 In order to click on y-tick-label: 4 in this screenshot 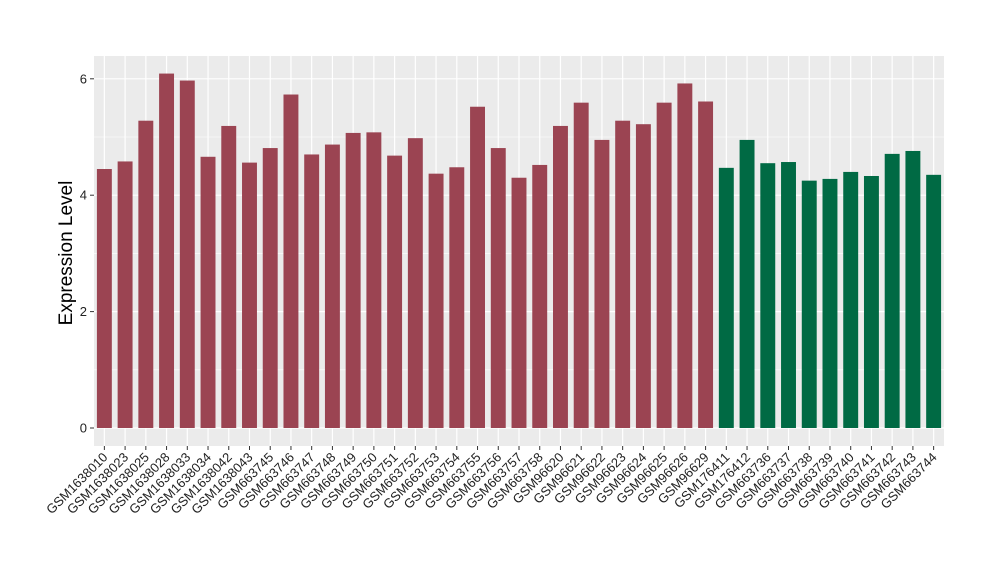, I will do `click(83, 195)`.